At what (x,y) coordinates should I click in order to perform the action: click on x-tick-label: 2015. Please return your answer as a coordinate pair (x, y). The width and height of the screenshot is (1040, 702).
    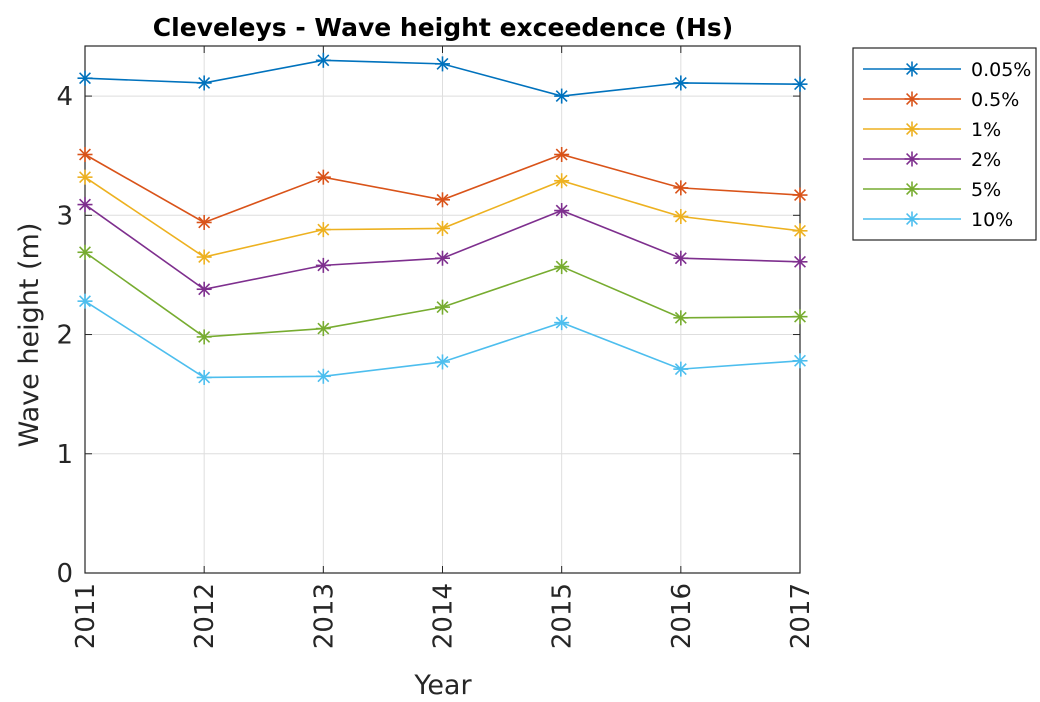
    Looking at the image, I should click on (563, 616).